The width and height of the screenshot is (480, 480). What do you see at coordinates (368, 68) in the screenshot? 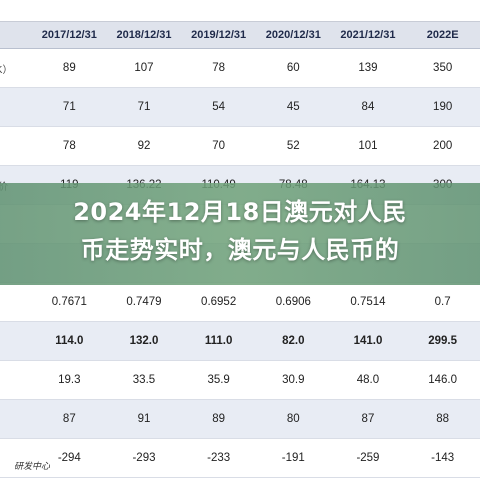
I see `table-cell: 139` at bounding box center [368, 68].